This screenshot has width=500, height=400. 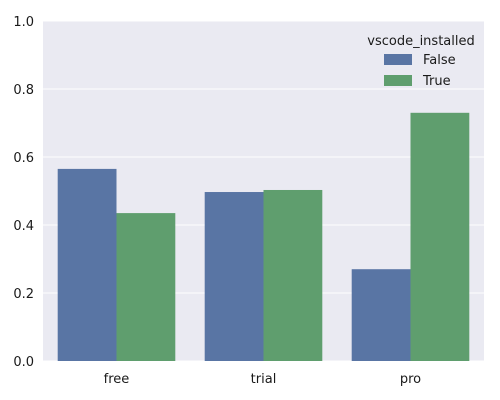 What do you see at coordinates (420, 61) in the screenshot?
I see `legend: vscode_installed False True` at bounding box center [420, 61].